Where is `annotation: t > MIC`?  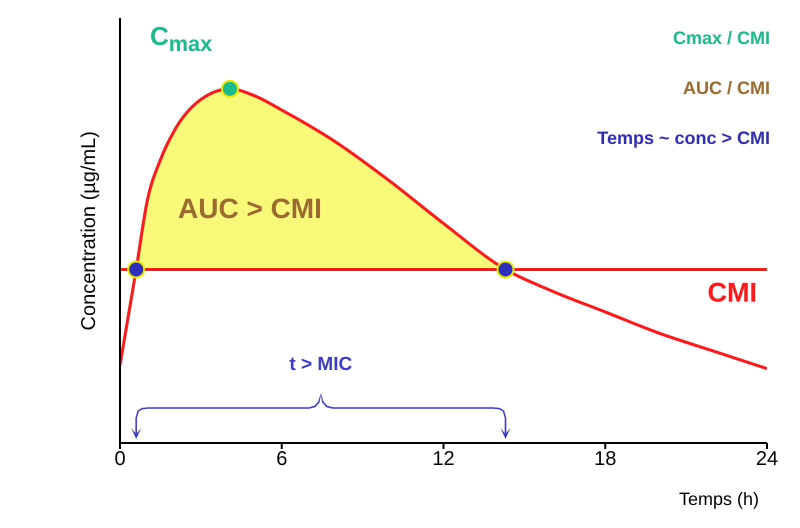
annotation: t > MIC is located at coordinates (321, 365).